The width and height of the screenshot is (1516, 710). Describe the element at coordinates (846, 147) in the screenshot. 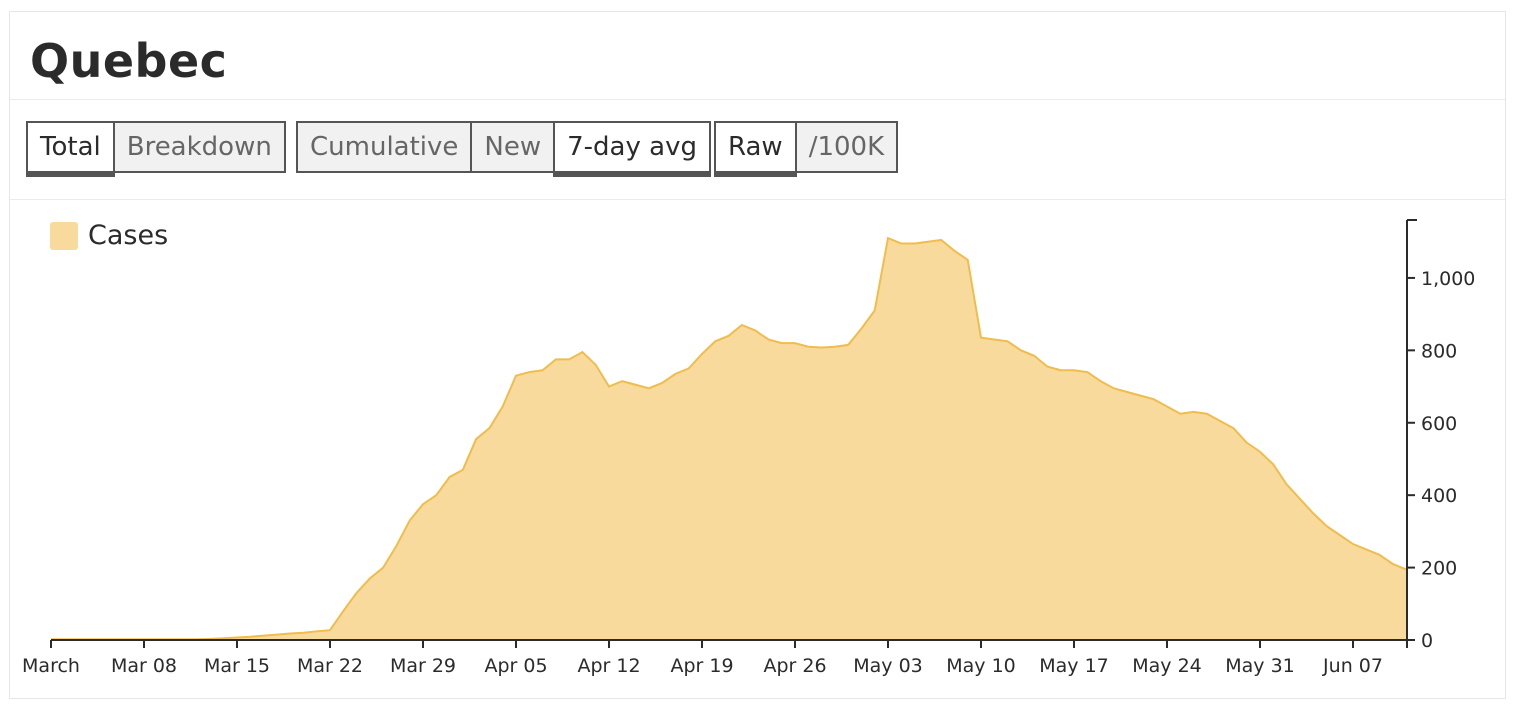

I see `per-100k-button: /100K` at that location.